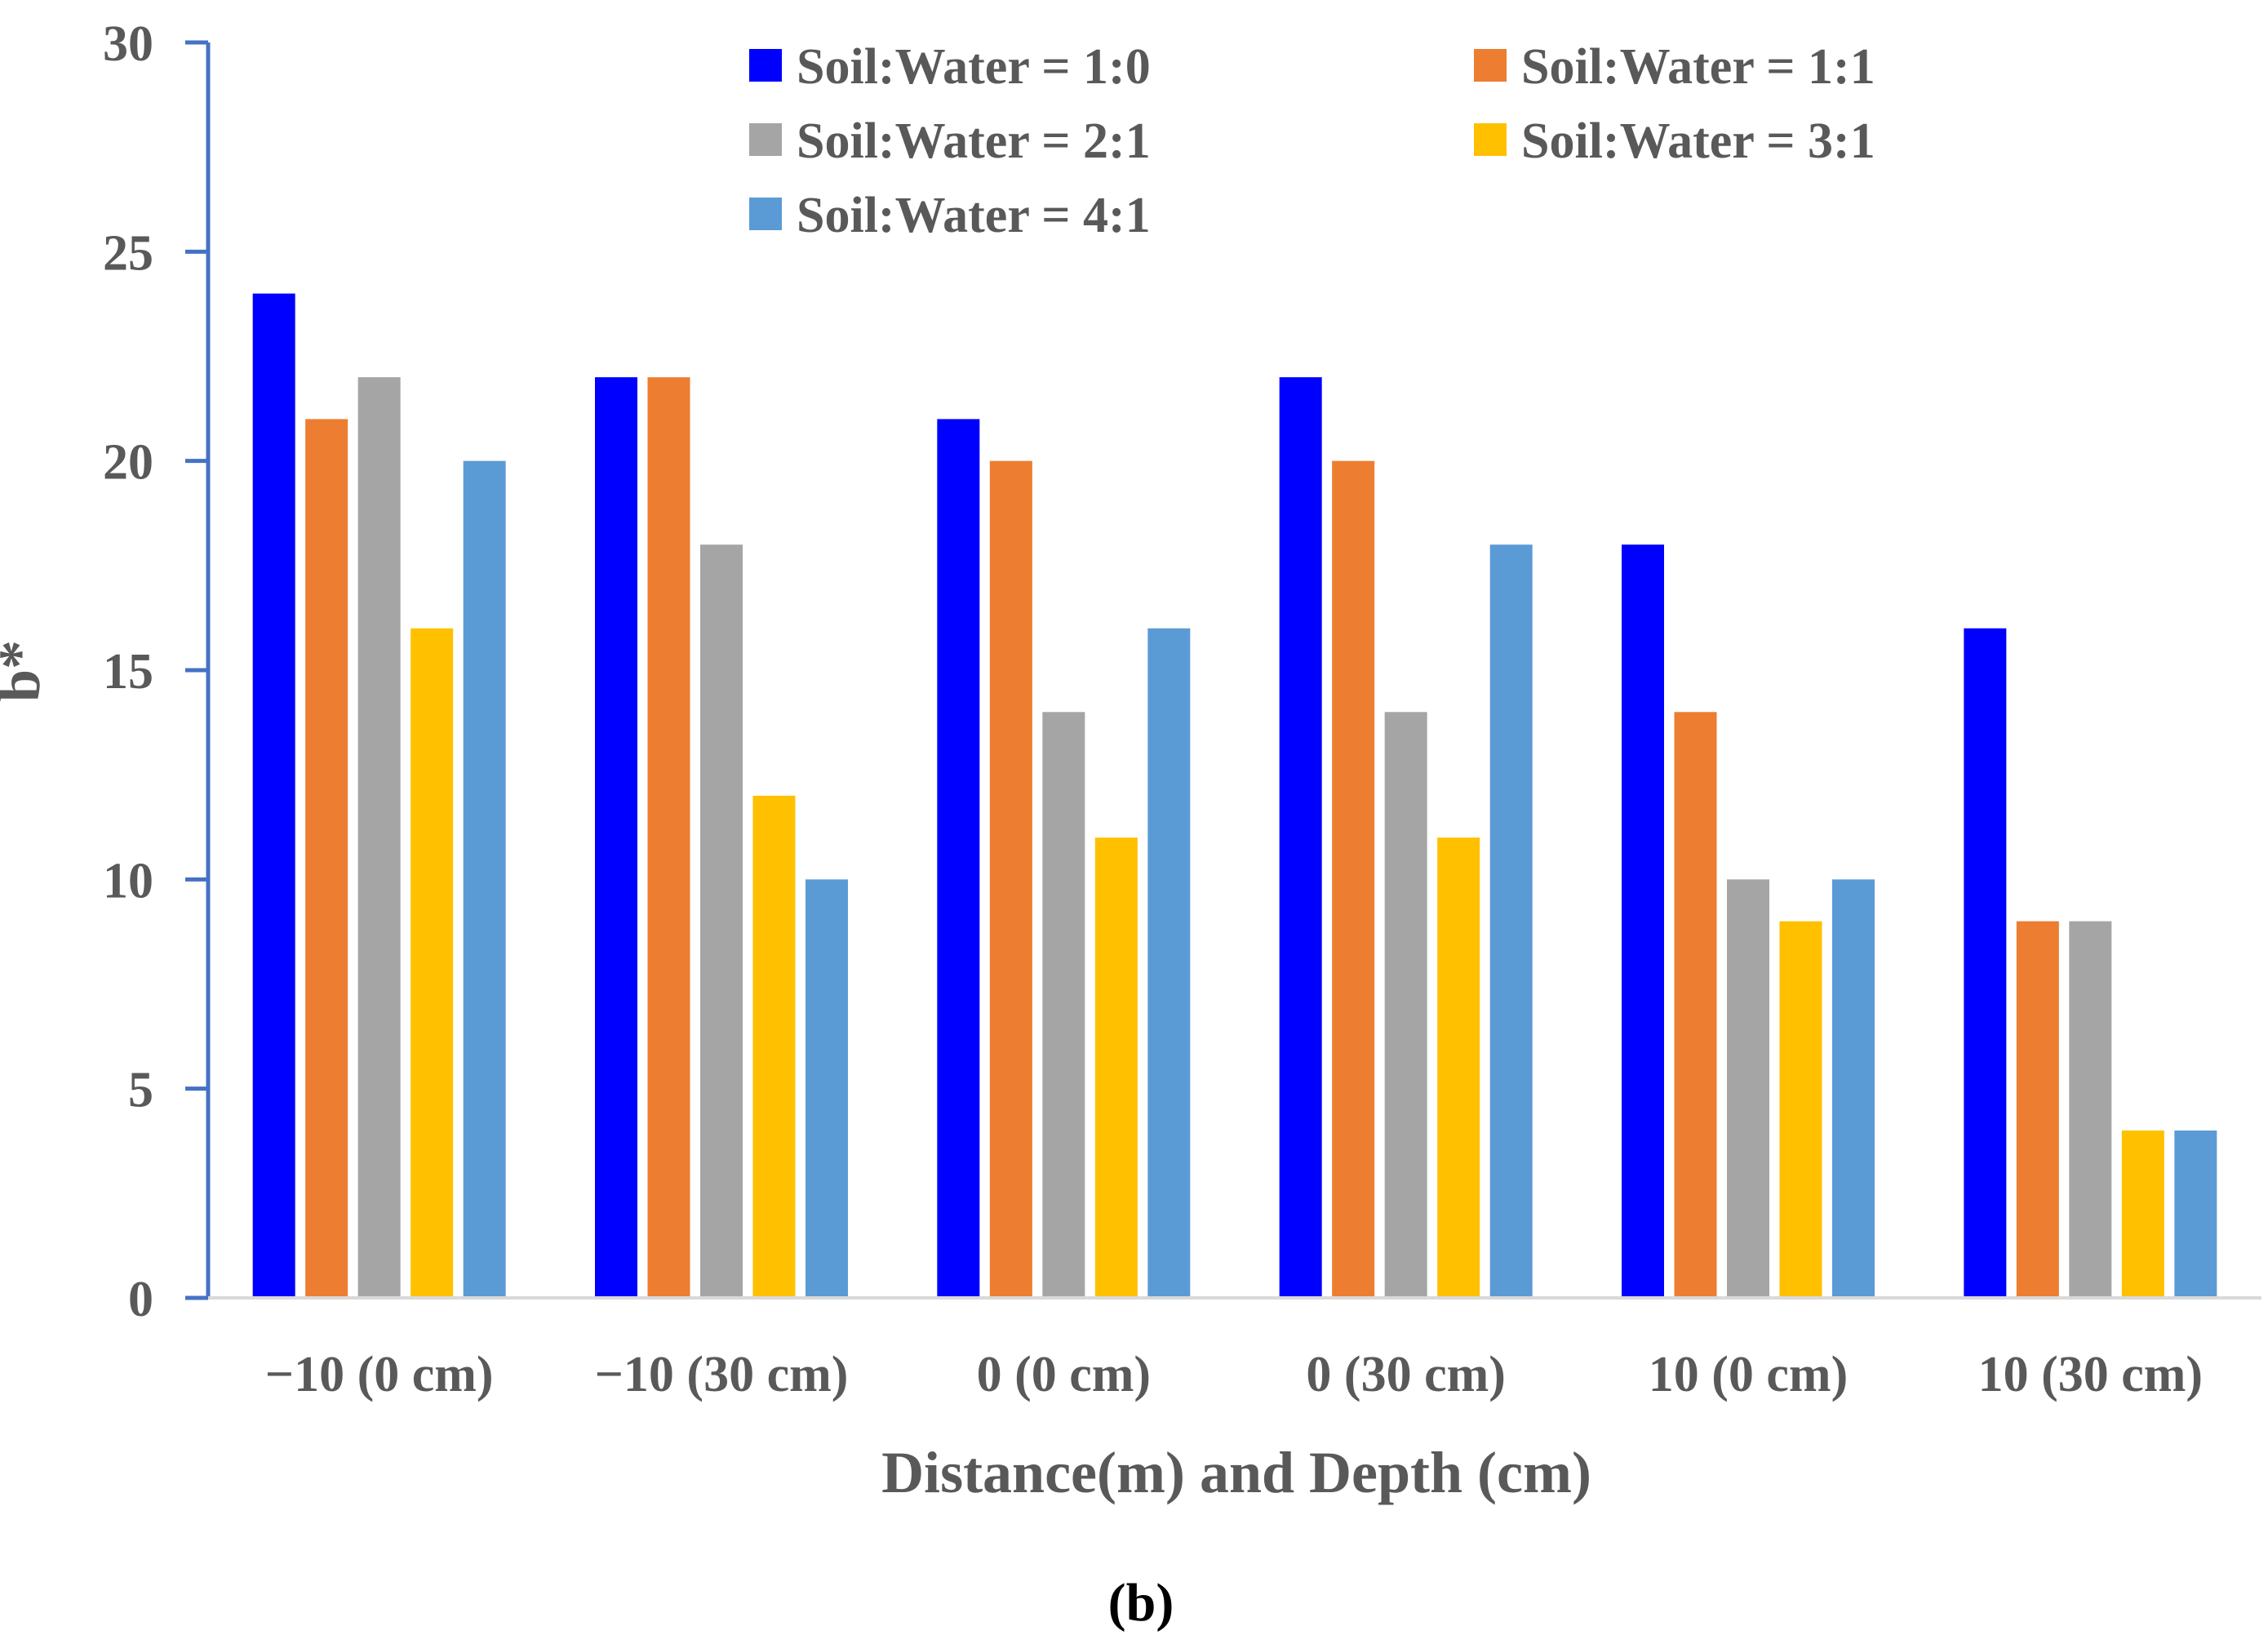 Image resolution: width=2268 pixels, height=1644 pixels. What do you see at coordinates (1511, 921) in the screenshot?
I see `bar-soil-water-4-1-0-30-cm` at bounding box center [1511, 921].